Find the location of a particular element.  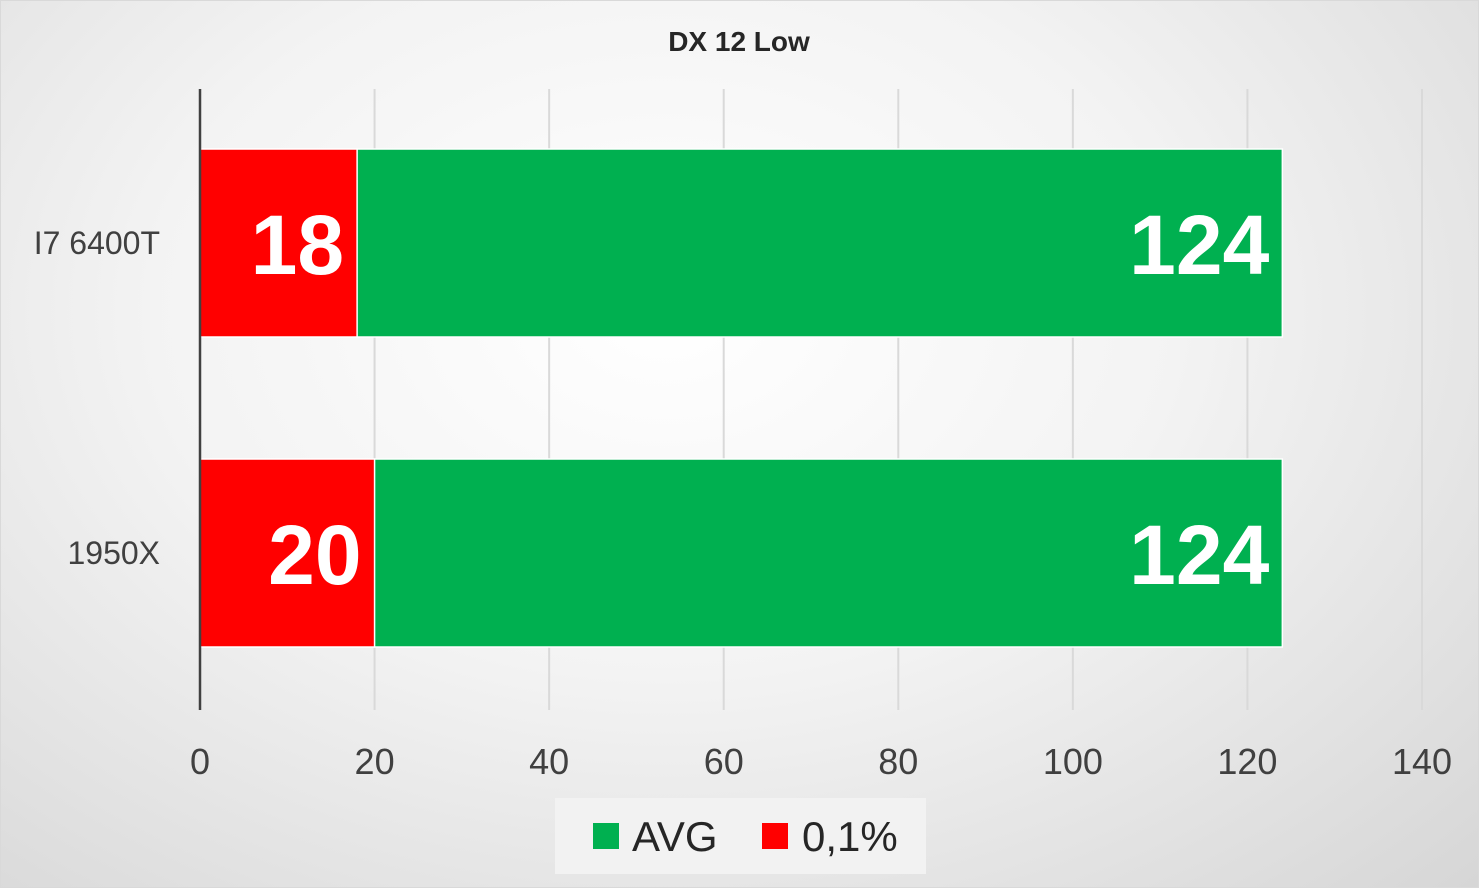

x-tick-label: 40 is located at coordinates (549, 761).